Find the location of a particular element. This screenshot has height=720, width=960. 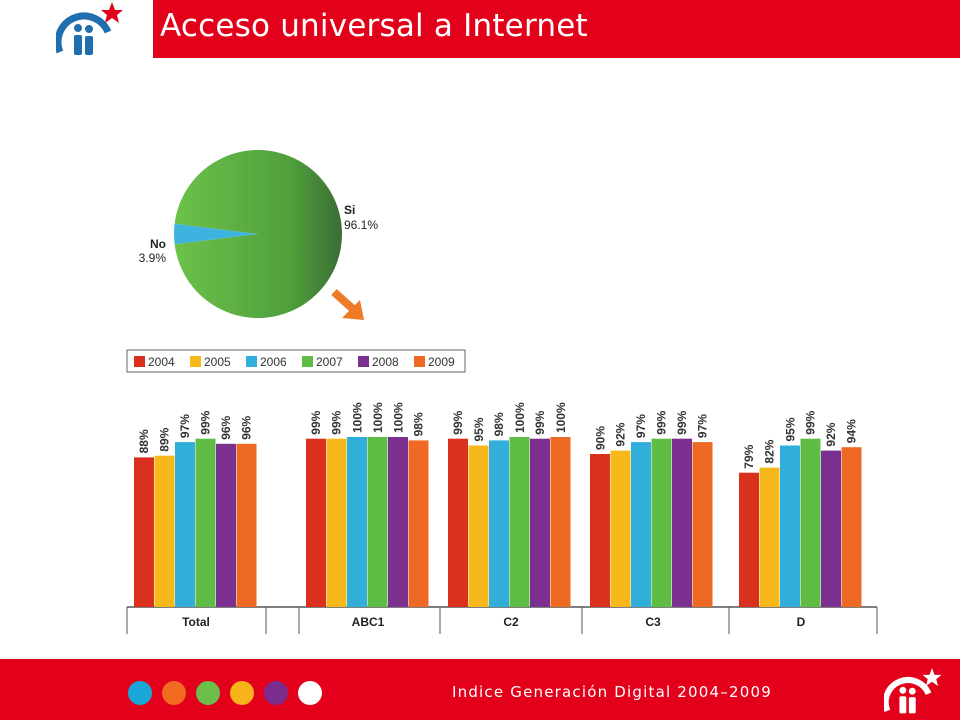

pie-slice-no is located at coordinates (216, 234).